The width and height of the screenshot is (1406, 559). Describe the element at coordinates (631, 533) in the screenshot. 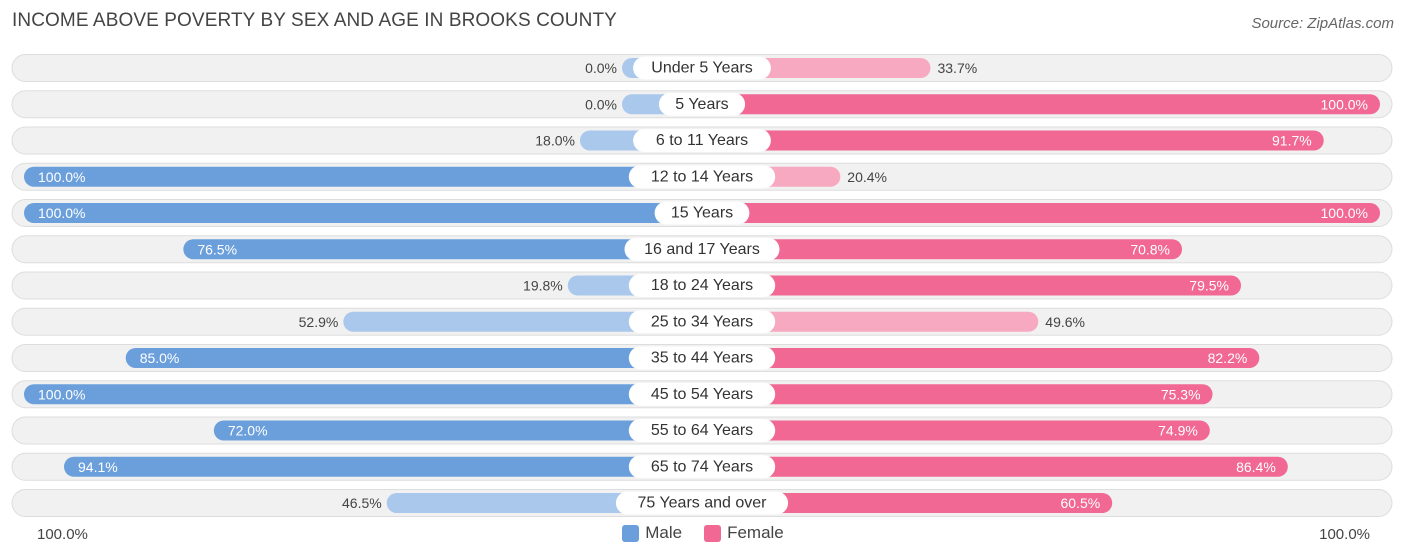

I see `legend-swatch-male` at that location.